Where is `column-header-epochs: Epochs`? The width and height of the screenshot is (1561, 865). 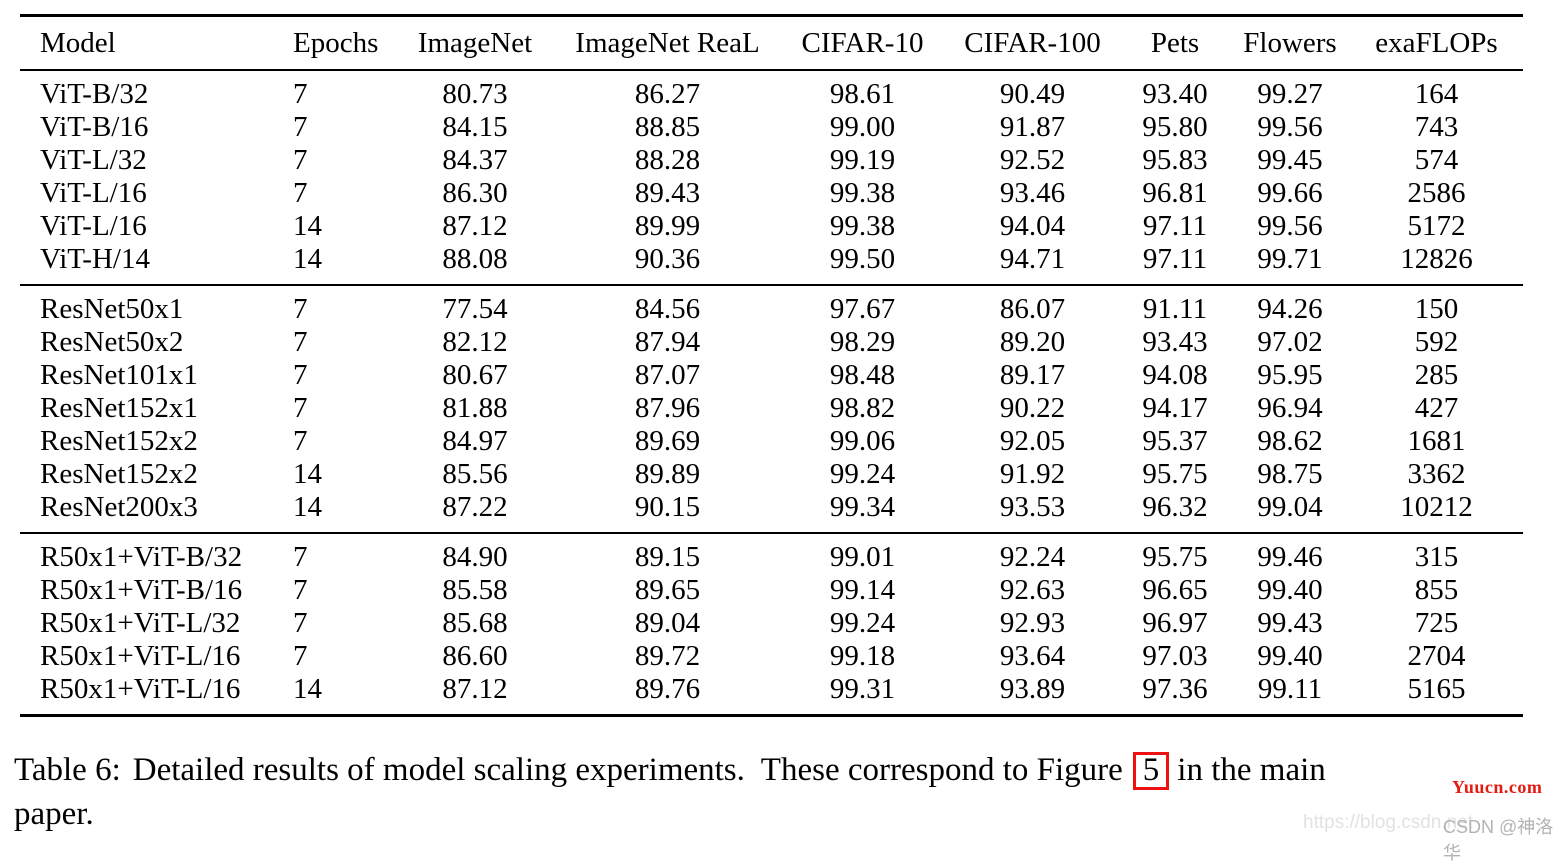 column-header-epochs: Epochs is located at coordinates (336, 42).